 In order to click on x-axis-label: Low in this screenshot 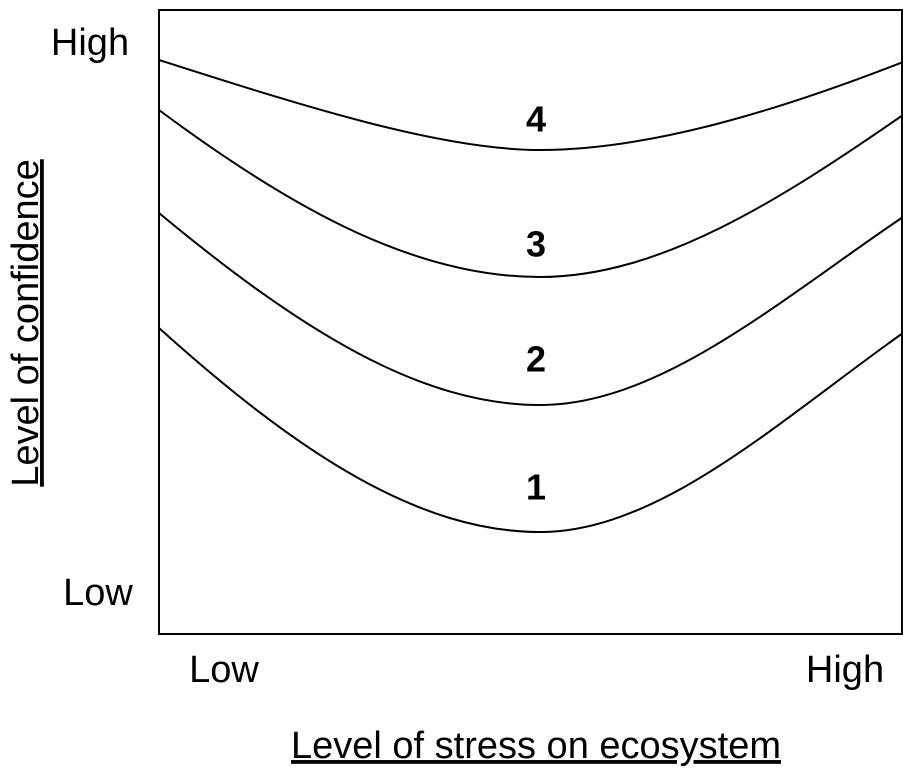, I will do `click(224, 670)`.